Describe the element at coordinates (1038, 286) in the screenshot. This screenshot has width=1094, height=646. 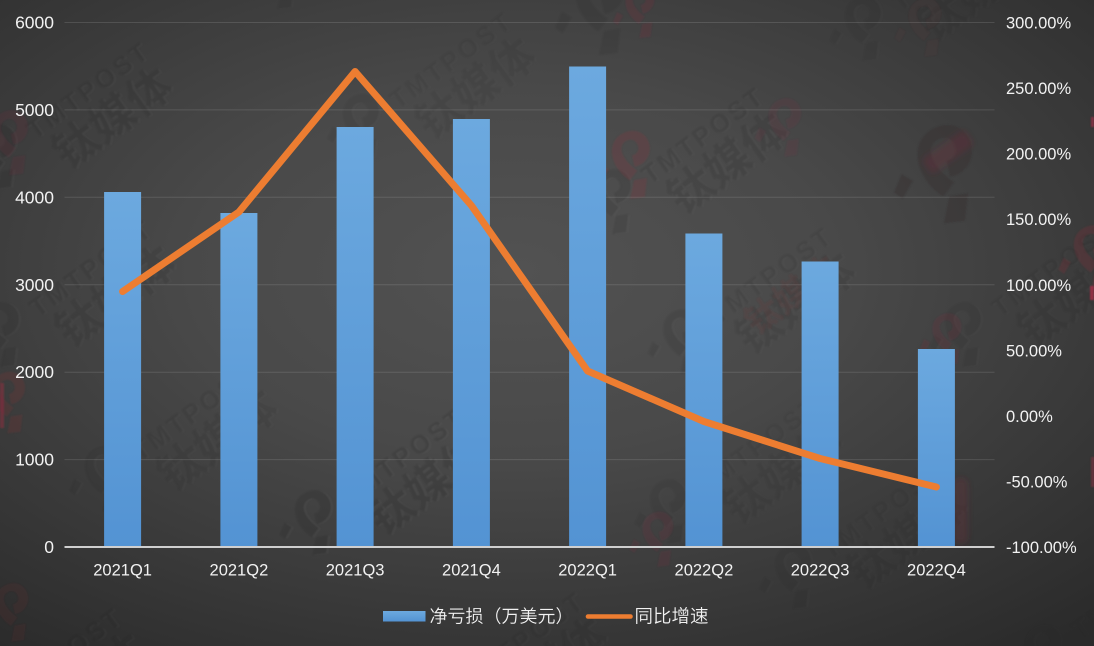
I see `svg-text: 100.00%` at that location.